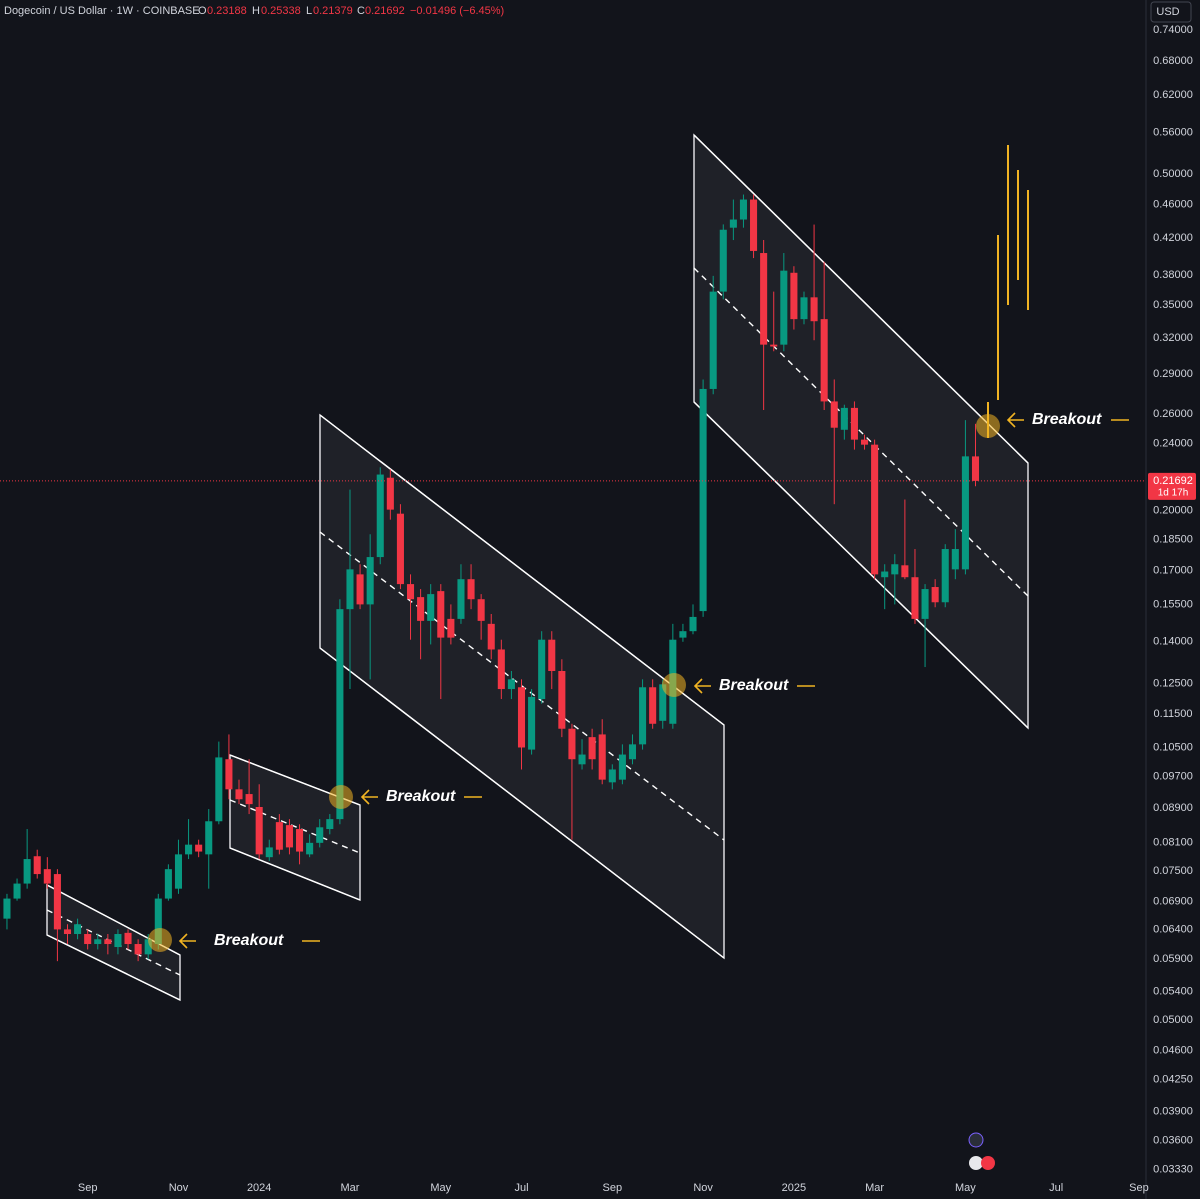 This screenshot has height=1199, width=1200. What do you see at coordinates (1173, 992) in the screenshot?
I see `y-tick-label: 0.05400` at bounding box center [1173, 992].